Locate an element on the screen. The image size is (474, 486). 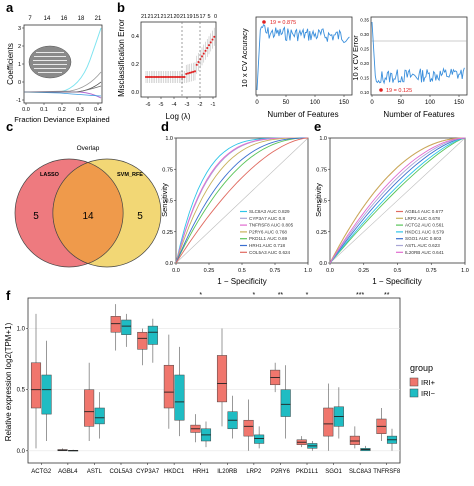
panel-b-top-tick: 21 is located at coordinates (163, 17).